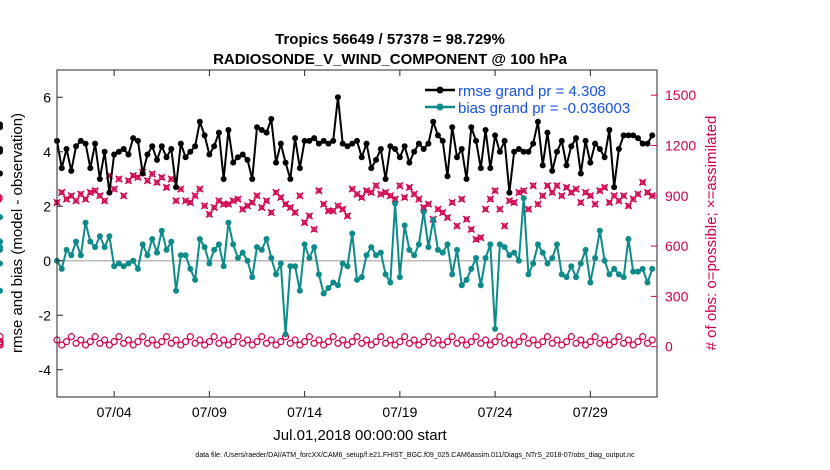 Image resolution: width=830 pixels, height=470 pixels. Describe the element at coordinates (360, 435) in the screenshot. I see `x-axis-label: Jul.01,2018 00:00:00 start` at that location.